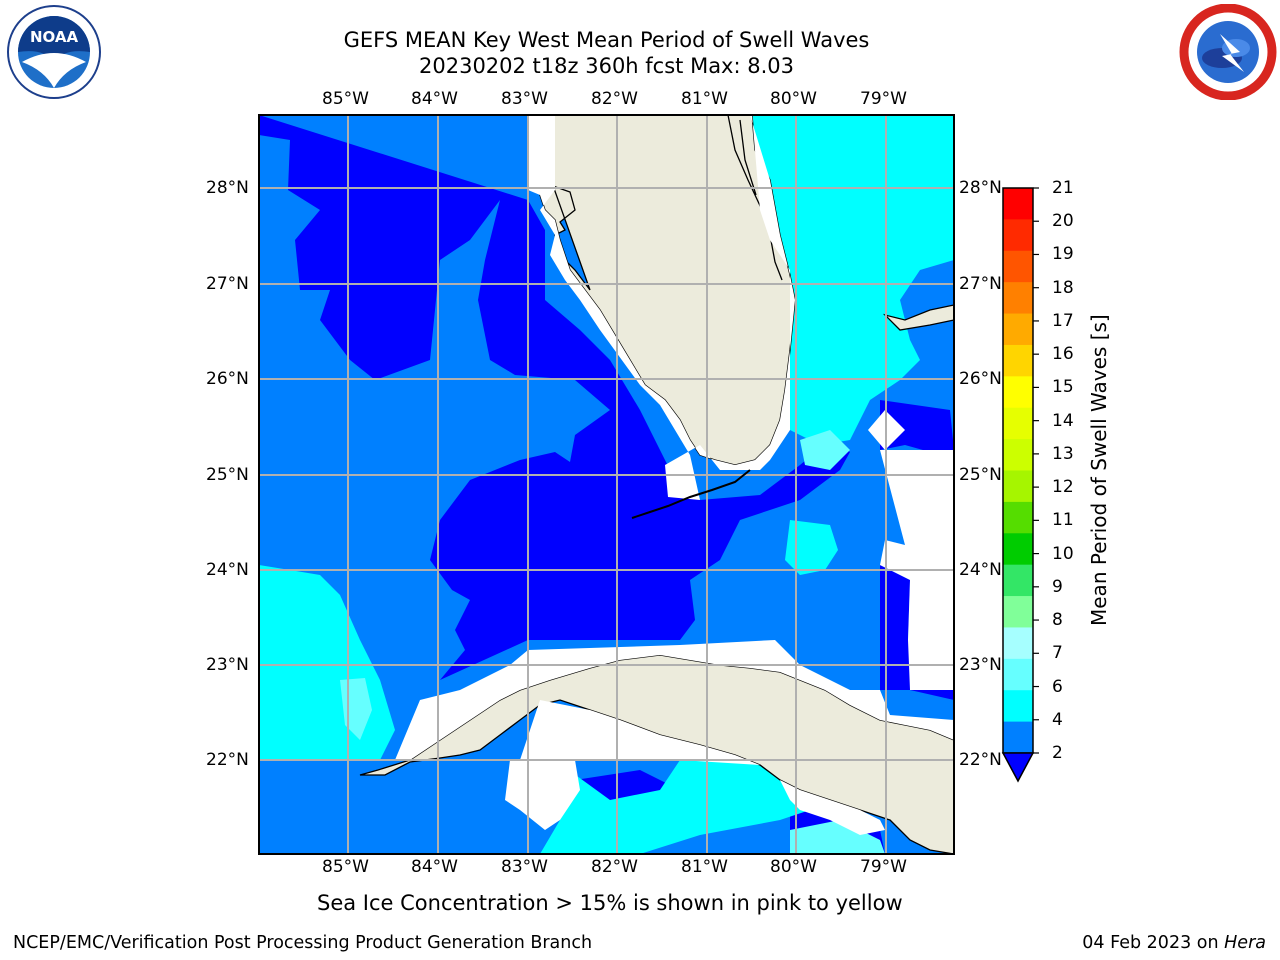 The width and height of the screenshot is (1280, 960). Describe the element at coordinates (1063, 354) in the screenshot. I see `colorbar-tick-label: 16` at that location.